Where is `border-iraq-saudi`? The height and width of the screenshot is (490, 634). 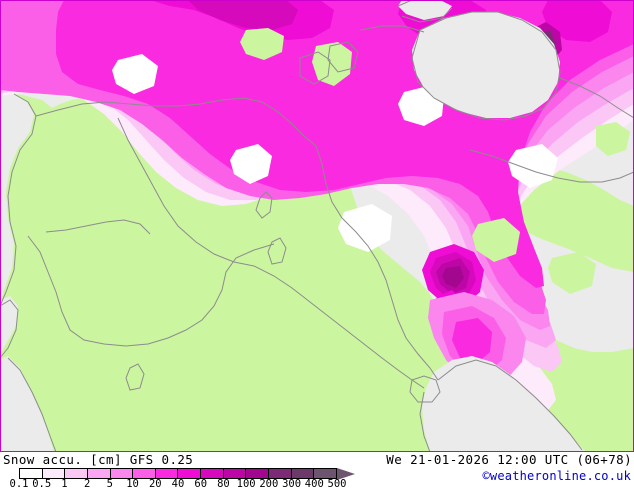
border-iraq-saudi is located at coordinates (339, 327).